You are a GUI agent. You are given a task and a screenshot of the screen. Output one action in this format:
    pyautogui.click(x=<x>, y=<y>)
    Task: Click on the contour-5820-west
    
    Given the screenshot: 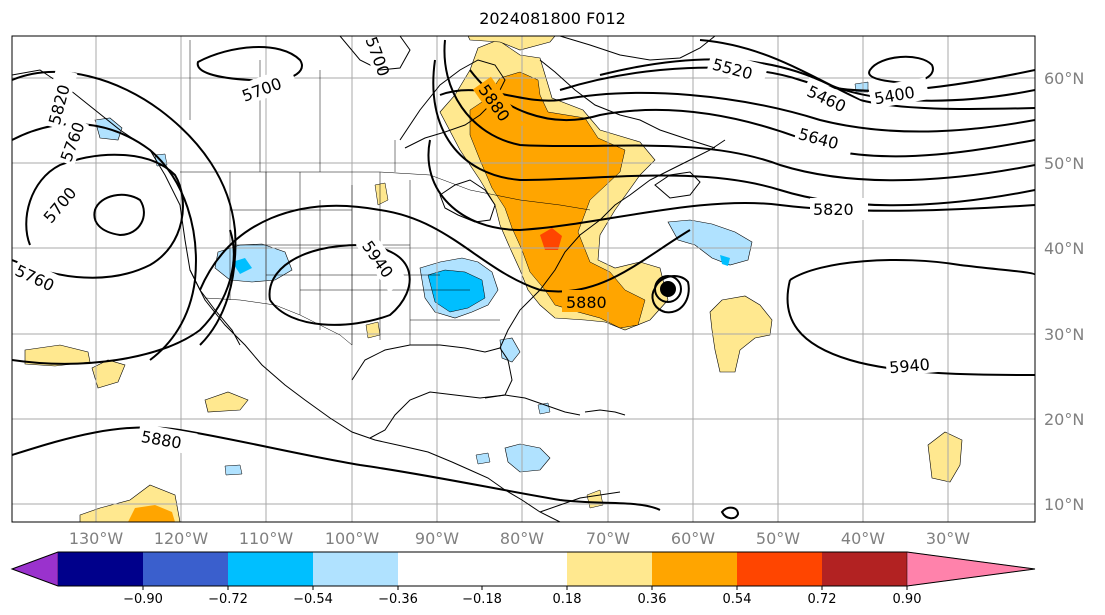 What is the action you would take?
    pyautogui.click(x=98, y=216)
    